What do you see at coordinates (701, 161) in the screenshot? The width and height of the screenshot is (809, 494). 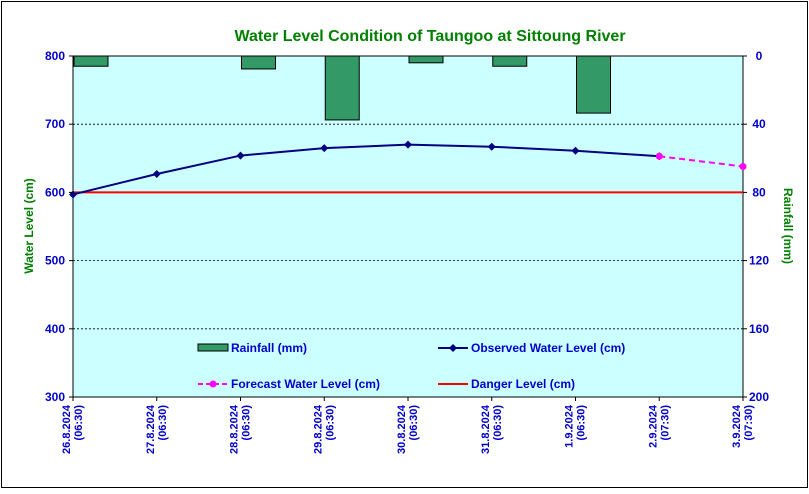 I see `forecast-water-level-line` at bounding box center [701, 161].